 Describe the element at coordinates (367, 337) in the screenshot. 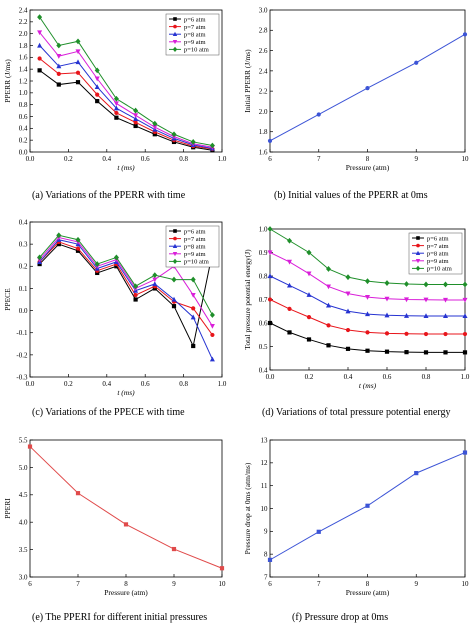

I see `chart-d-series-0-line` at that location.